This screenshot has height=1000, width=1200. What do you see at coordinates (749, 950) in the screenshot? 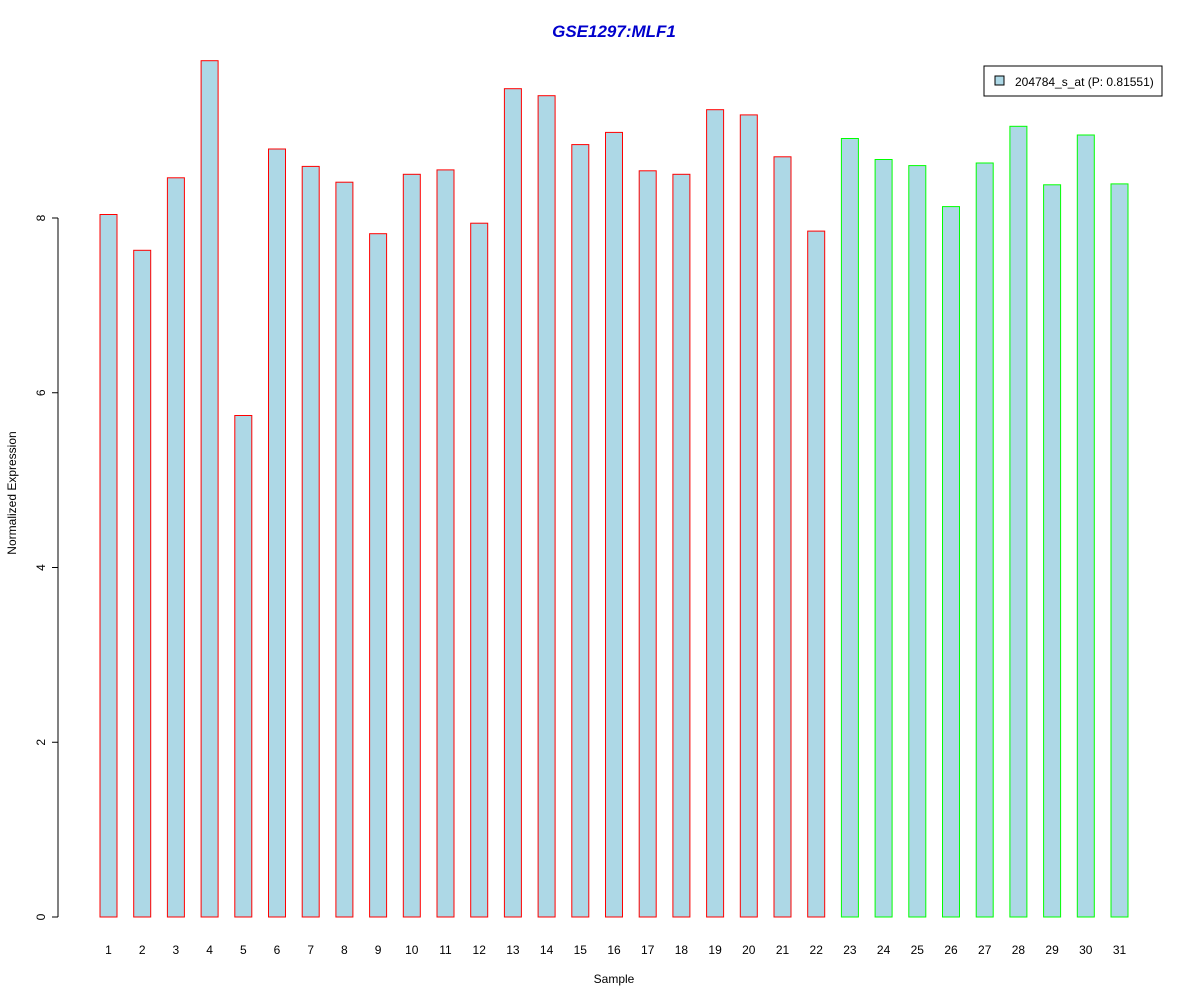
I see `x-tick-label: 20` at bounding box center [749, 950].